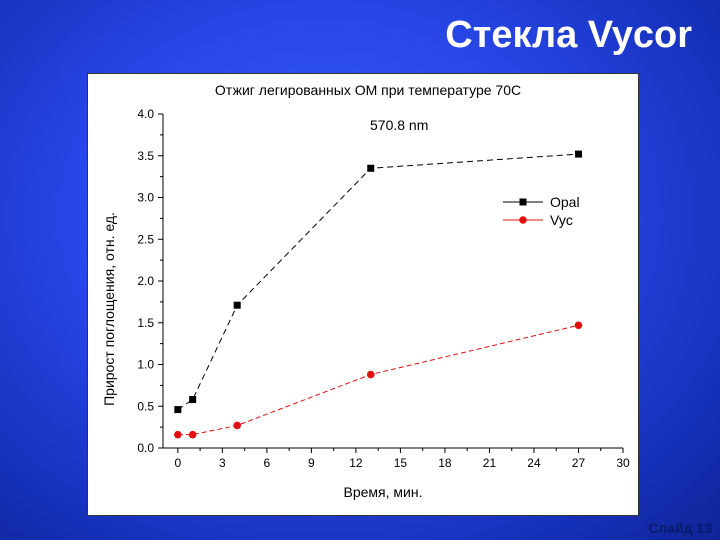  Describe the element at coordinates (145, 239) in the screenshot. I see `y-tick-label: 2.5` at that location.